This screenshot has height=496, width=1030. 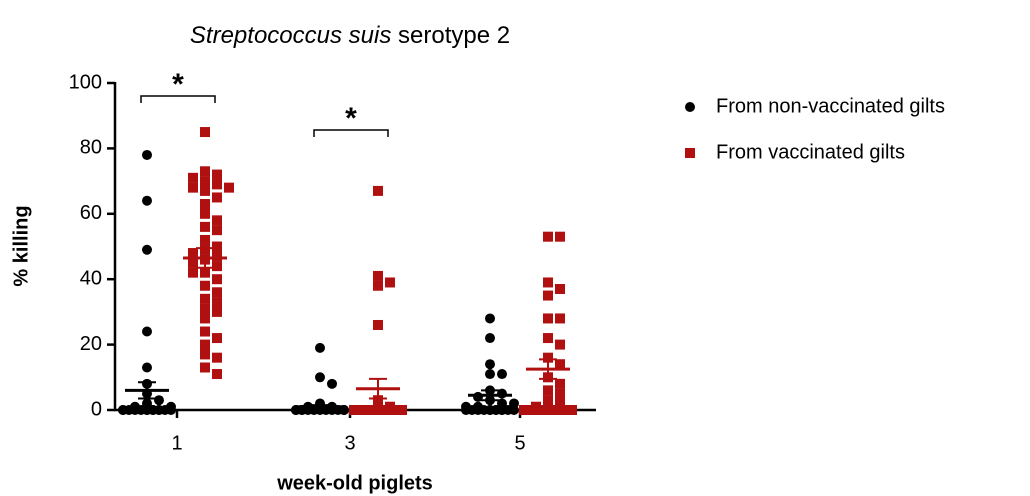 I want to click on x-tick-label: 3, so click(x=349, y=443).